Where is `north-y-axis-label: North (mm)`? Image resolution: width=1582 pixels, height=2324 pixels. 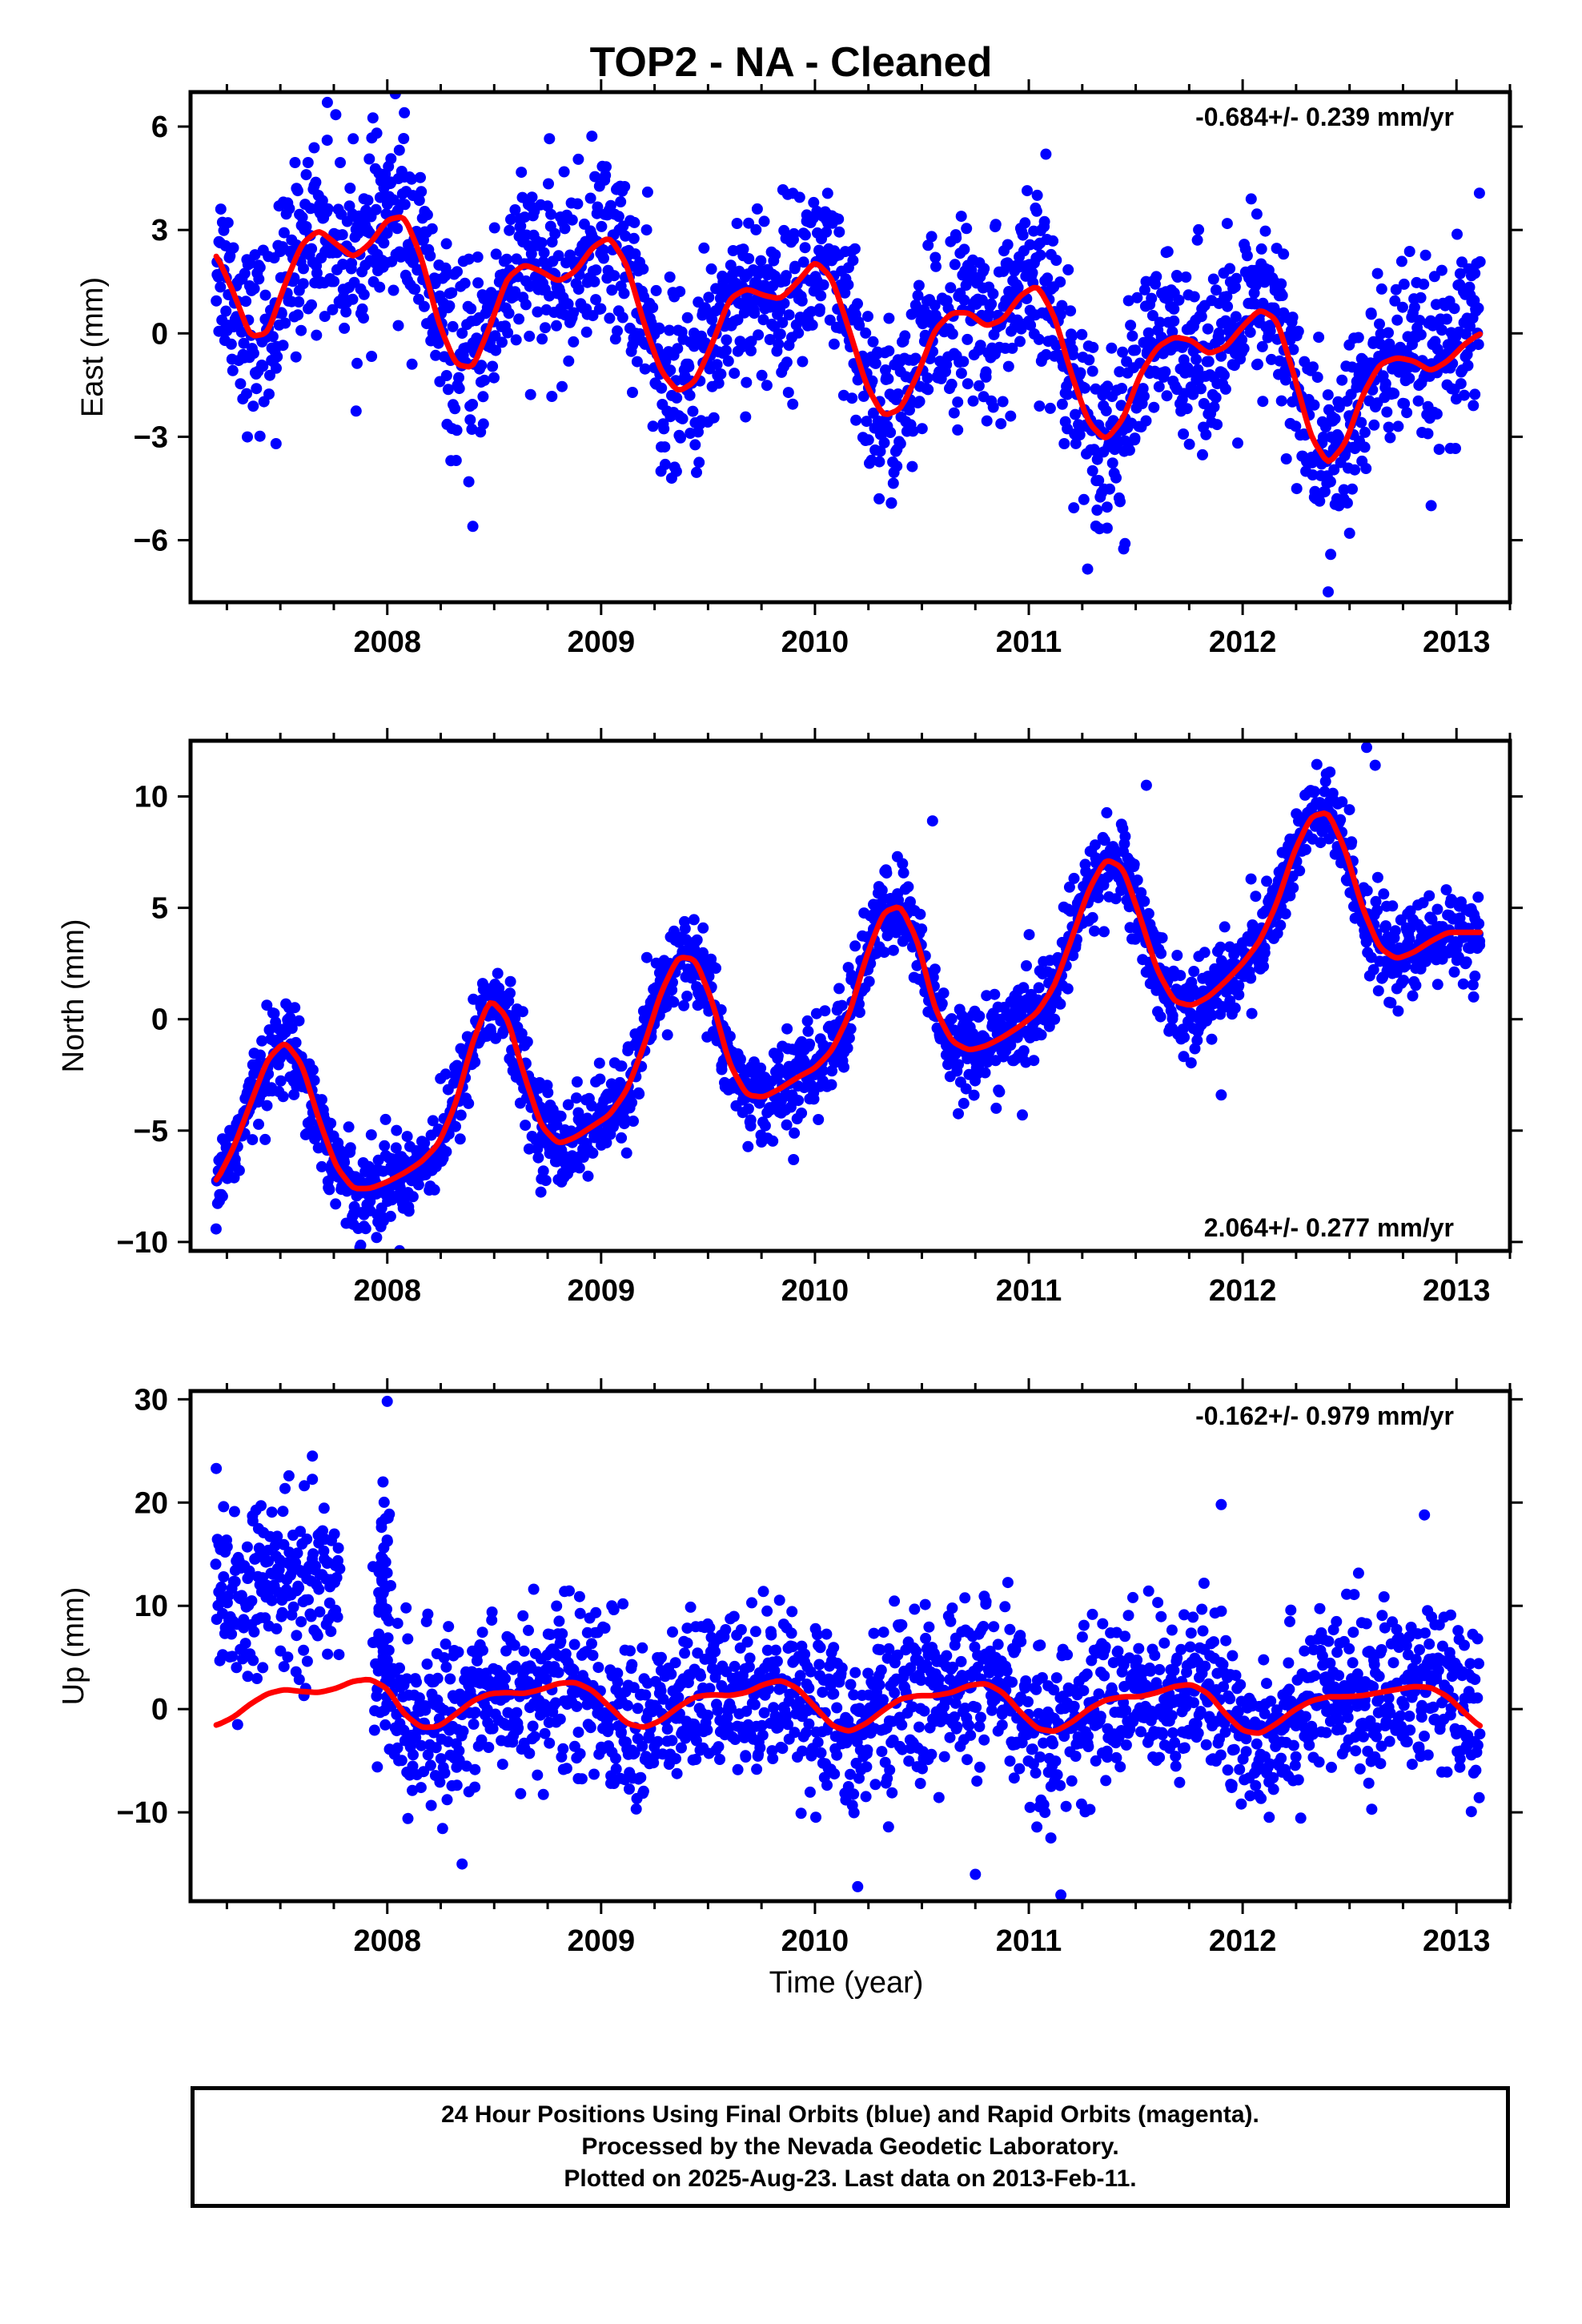 north-y-axis-label: North (mm) is located at coordinates (74, 995).